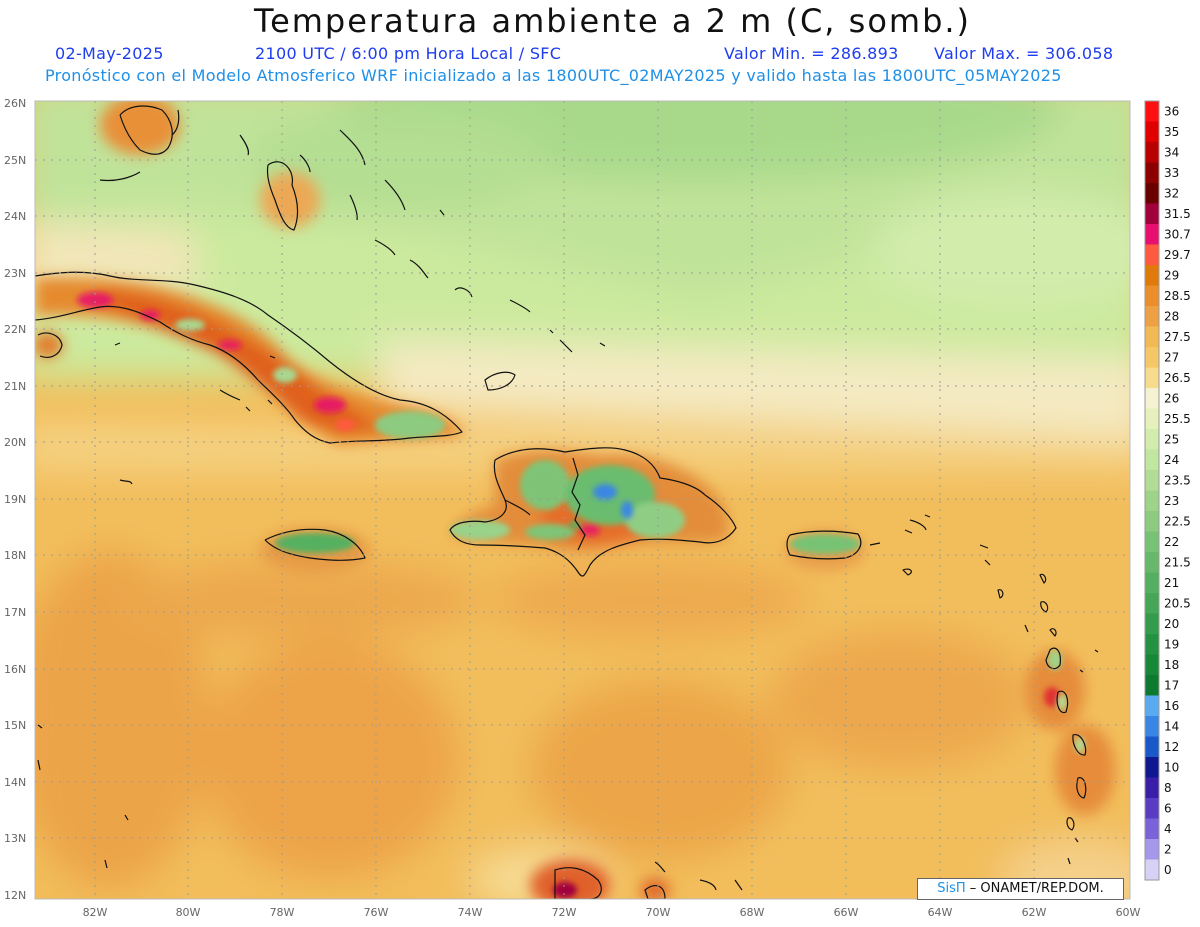  I want to click on colorbar-label: 34, so click(1171, 152).